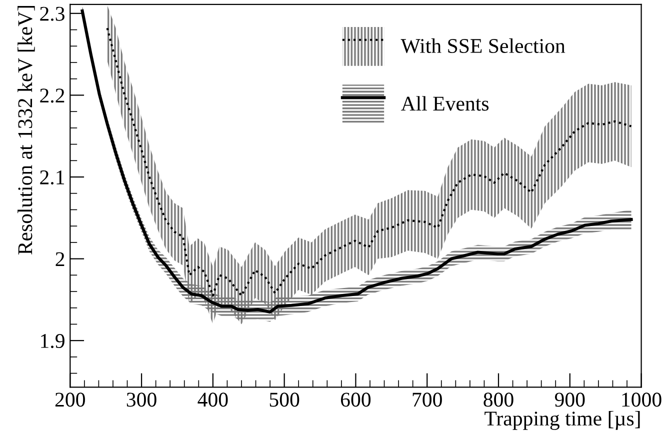 This screenshot has width=668, height=440. What do you see at coordinates (141, 399) in the screenshot?
I see `x-tick-label: 300` at bounding box center [141, 399].